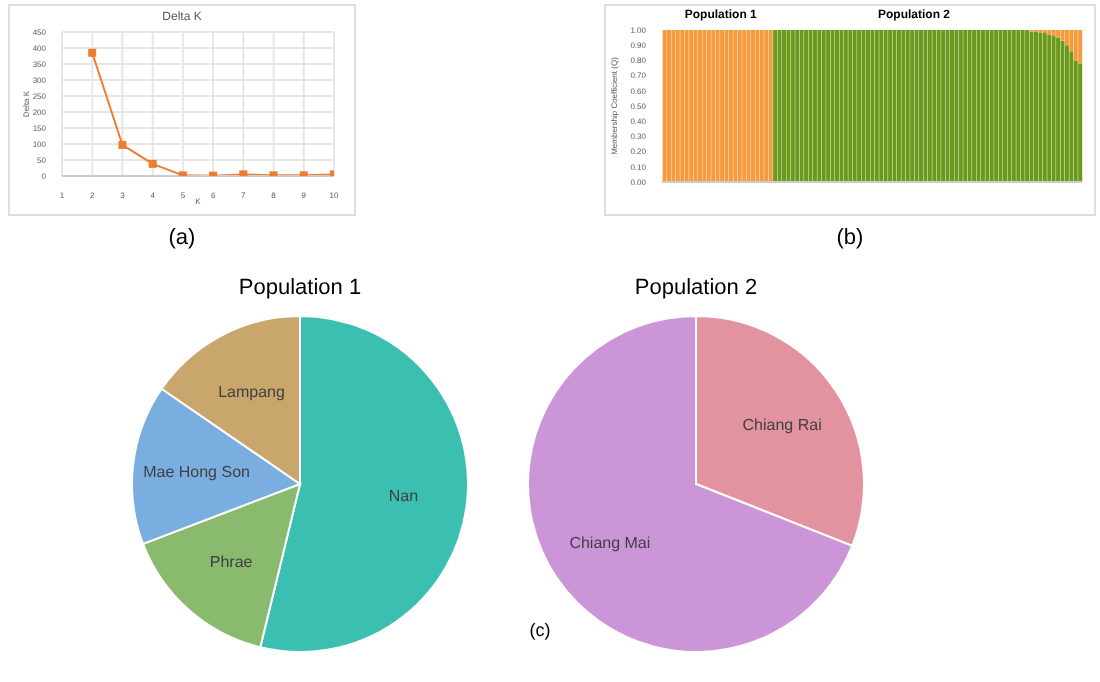  What do you see at coordinates (782, 425) in the screenshot?
I see `slice-label: Chiang Rai` at bounding box center [782, 425].